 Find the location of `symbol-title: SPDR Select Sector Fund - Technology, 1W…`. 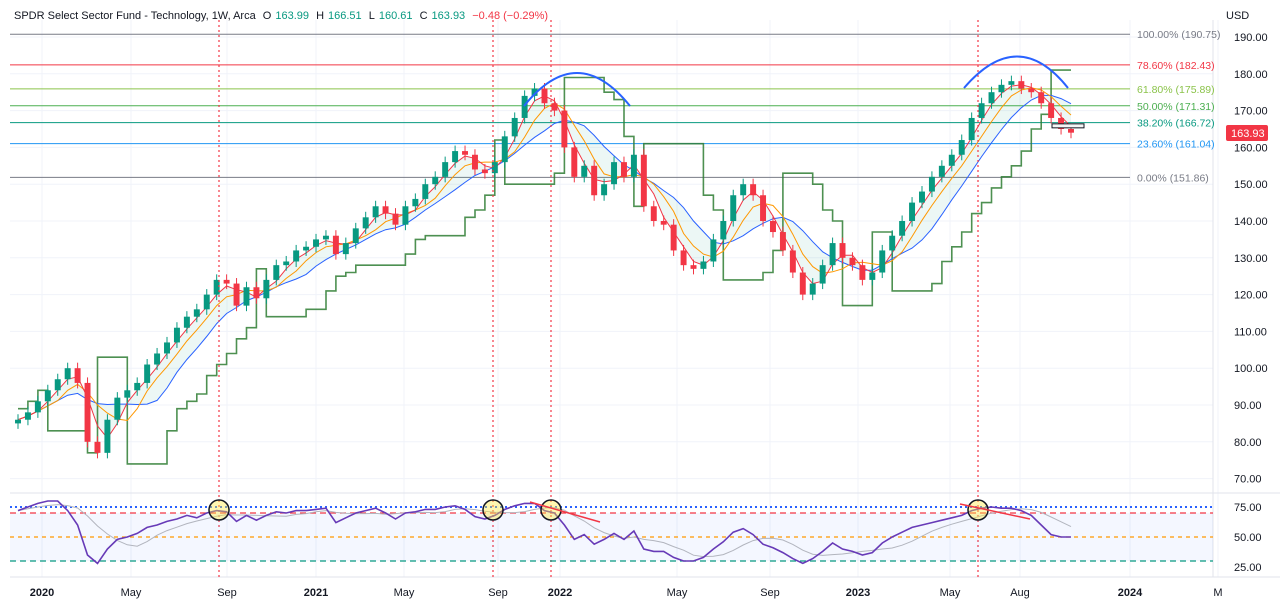

symbol-title: SPDR Select Sector Fund - Technology, 1W… is located at coordinates (135, 16).